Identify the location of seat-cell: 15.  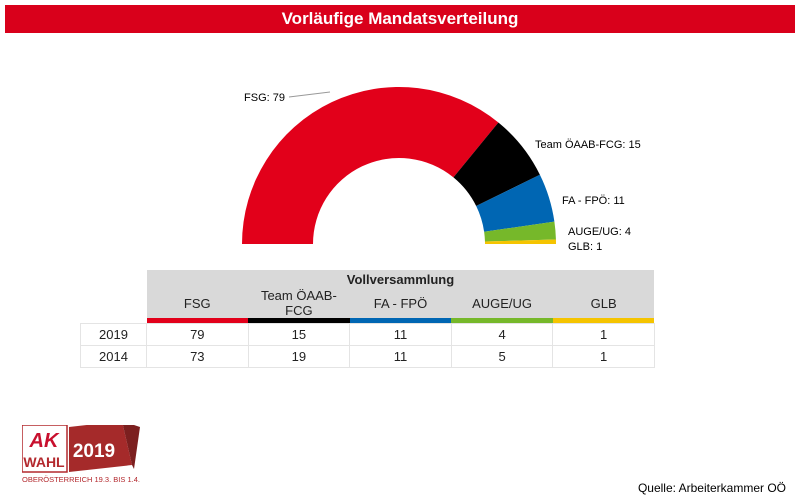
(299, 334).